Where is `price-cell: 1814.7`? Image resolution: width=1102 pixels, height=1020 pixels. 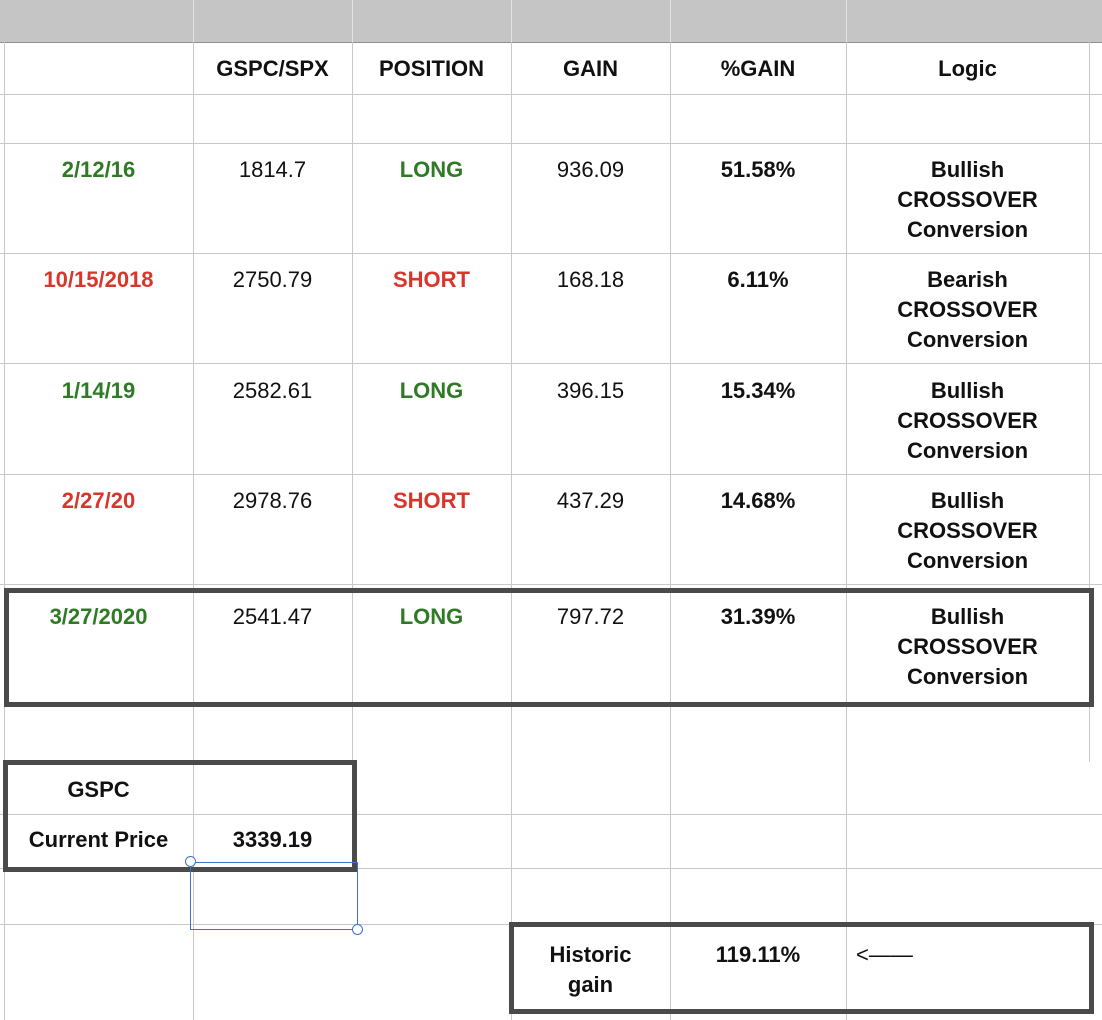
price-cell: 1814.7 is located at coordinates (272, 169).